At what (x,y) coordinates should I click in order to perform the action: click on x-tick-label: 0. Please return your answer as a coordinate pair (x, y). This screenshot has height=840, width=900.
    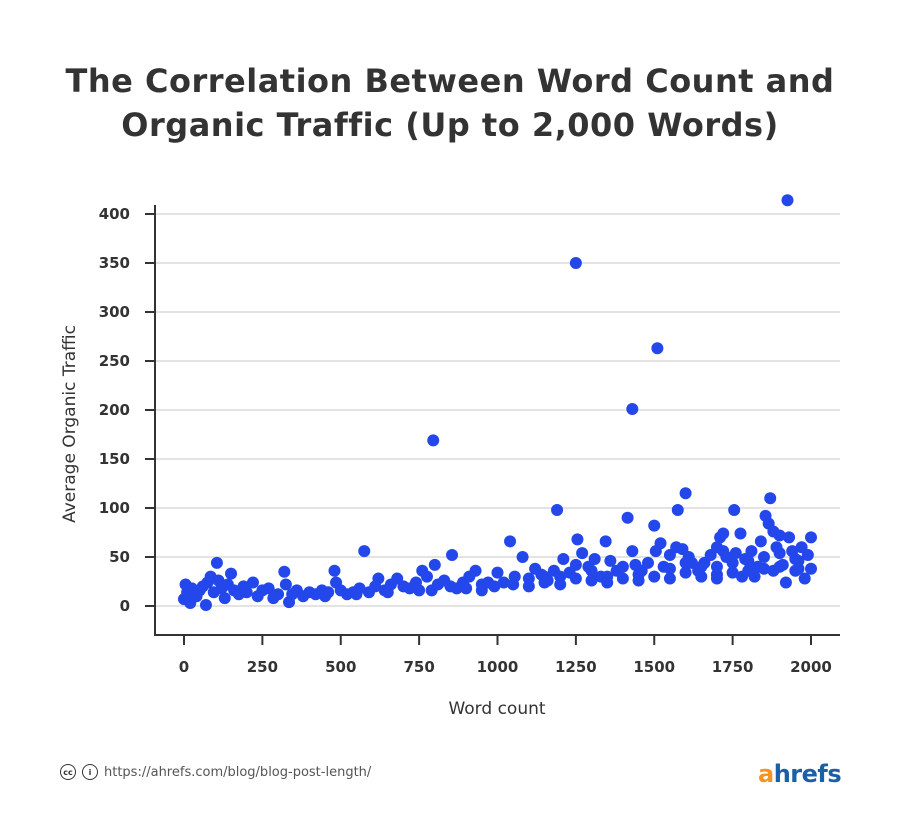
    Looking at the image, I should click on (184, 667).